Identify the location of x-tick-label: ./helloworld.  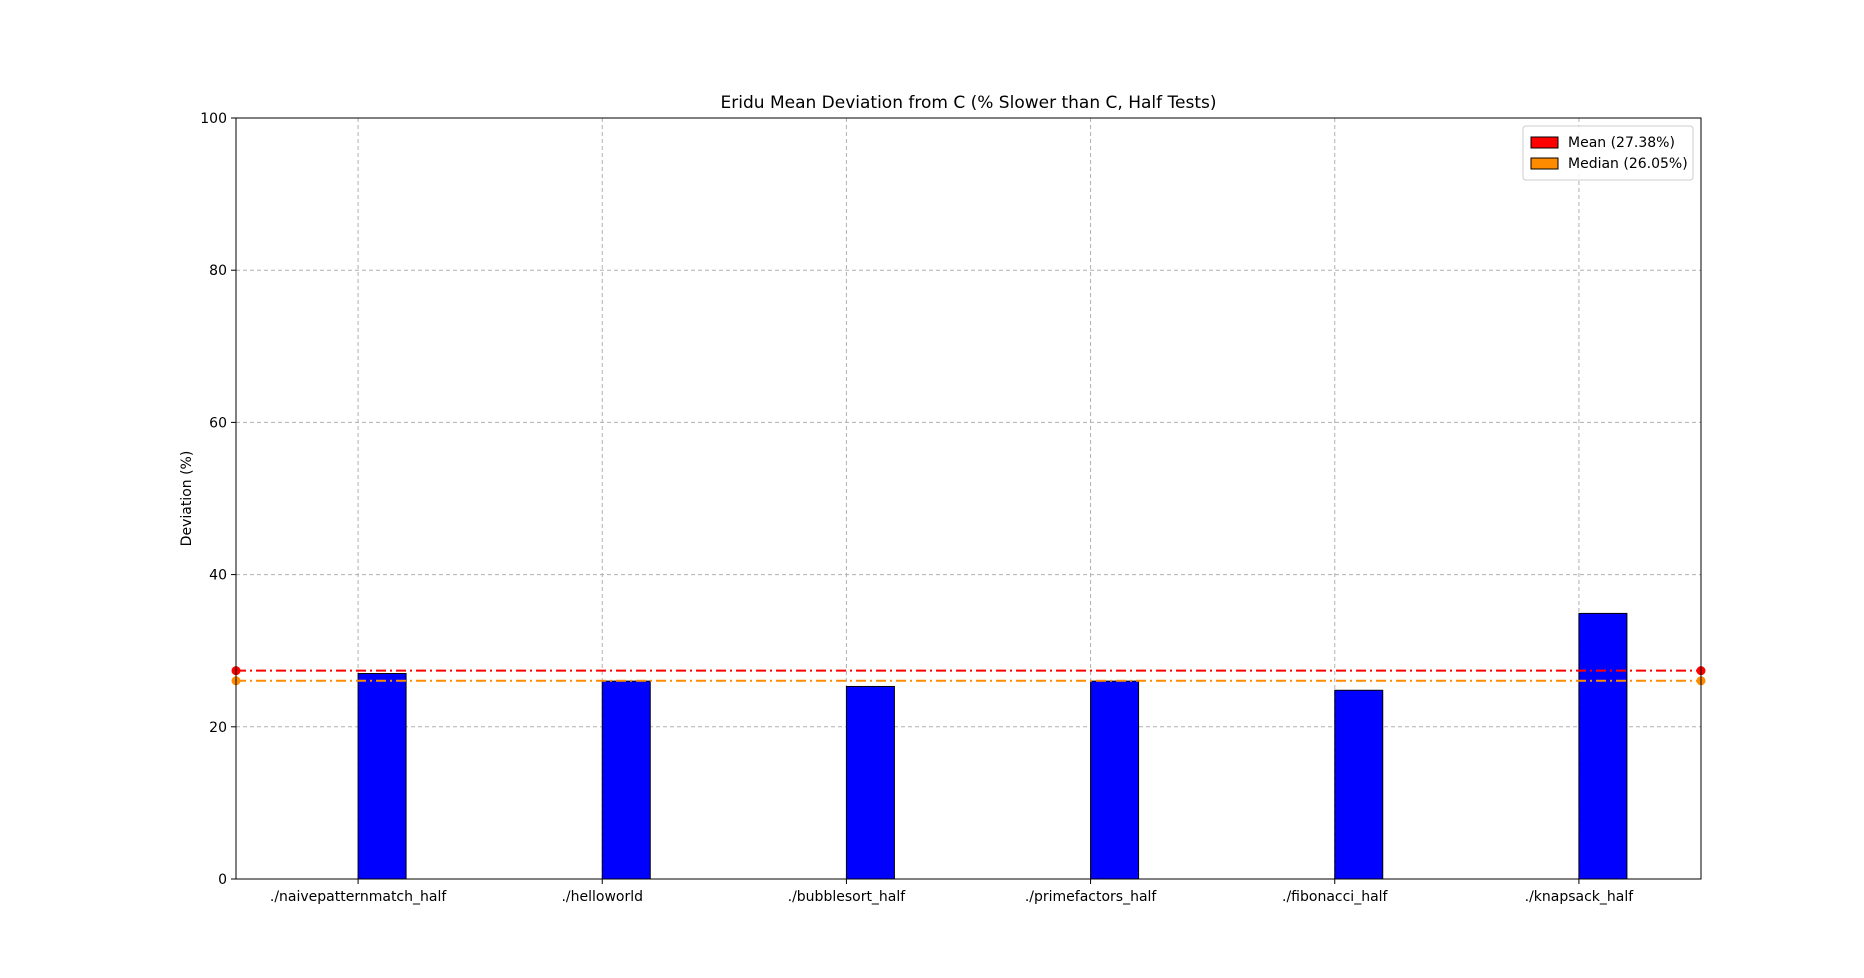
(602, 897).